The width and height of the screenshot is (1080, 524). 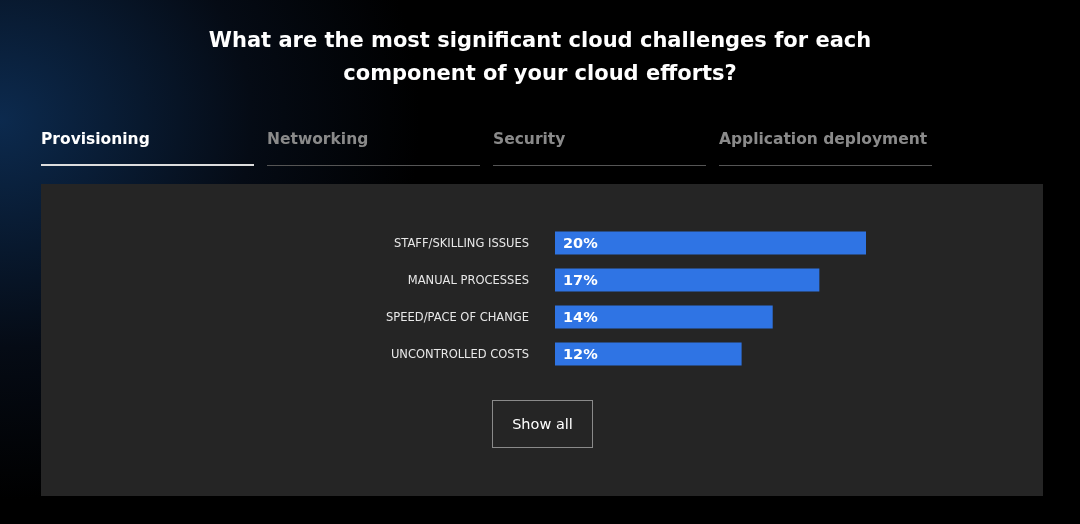 What do you see at coordinates (581, 280) in the screenshot?
I see `data-label: 17%` at bounding box center [581, 280].